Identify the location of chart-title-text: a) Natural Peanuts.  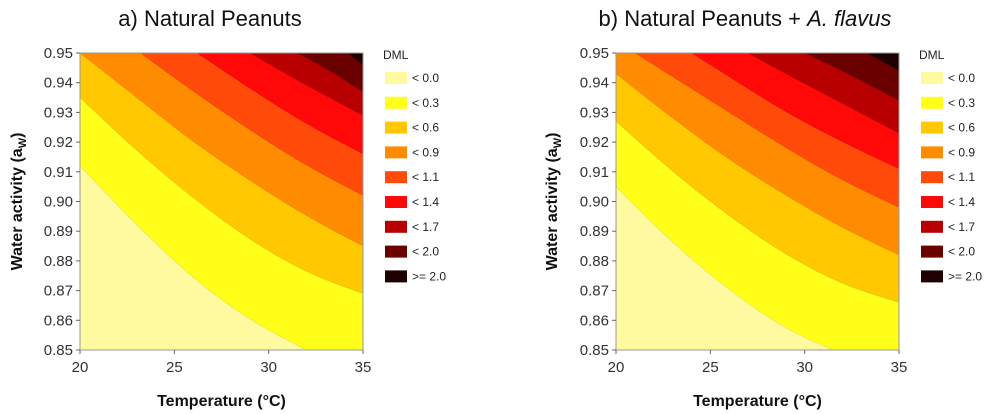
(209, 18).